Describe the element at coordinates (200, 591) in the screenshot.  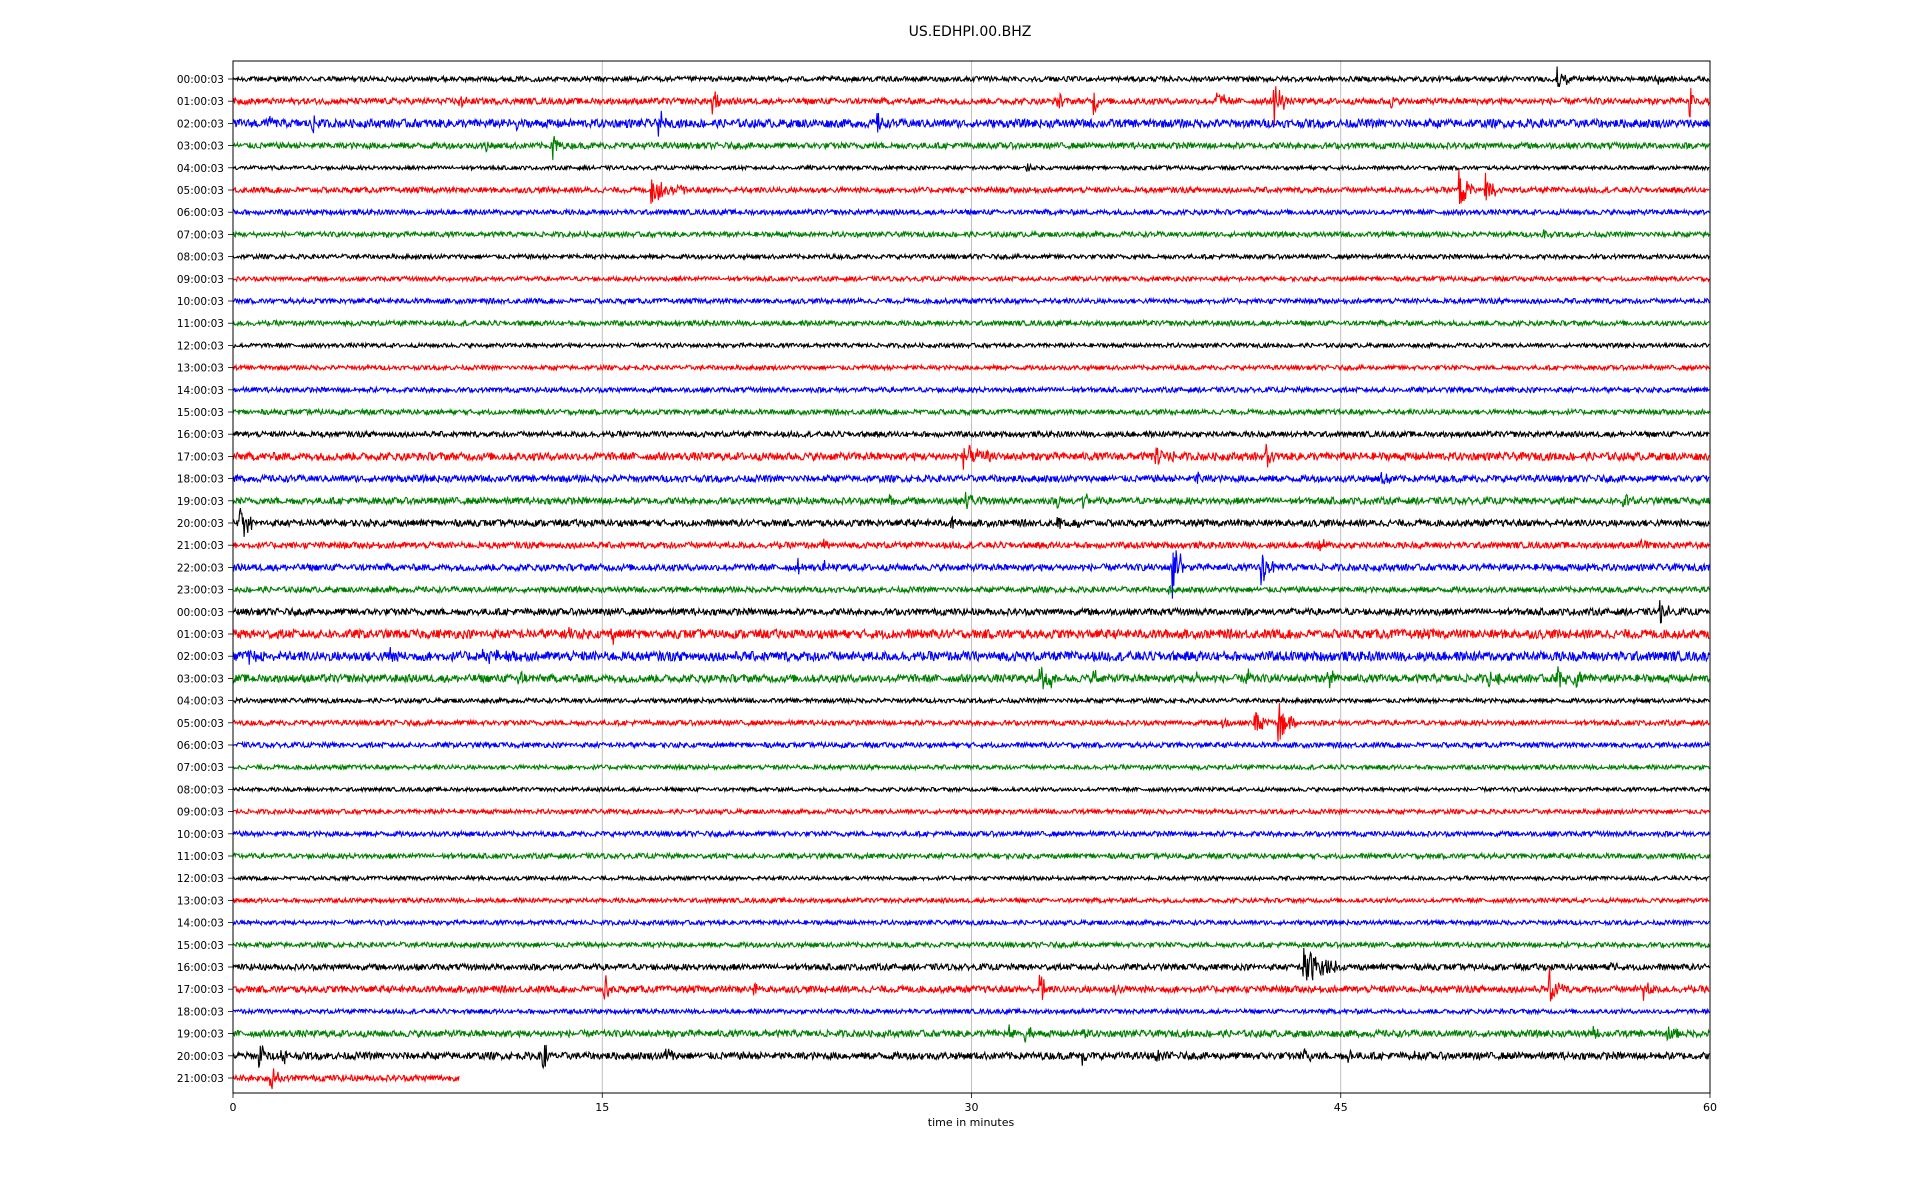
I see `row-label: 23:00:03` at that location.